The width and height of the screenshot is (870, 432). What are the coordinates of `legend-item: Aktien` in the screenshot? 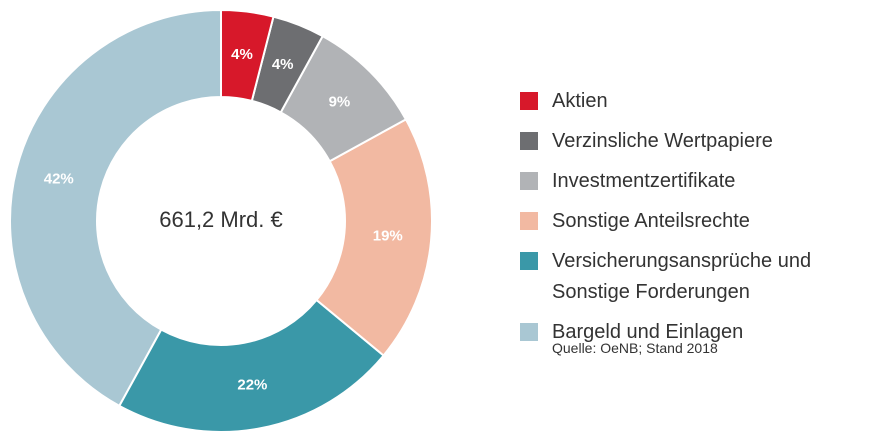 It's located at (695, 101).